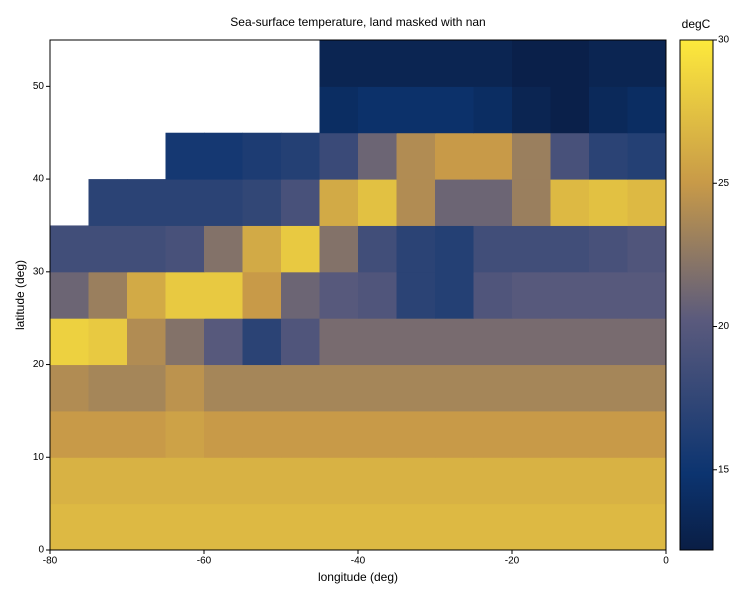 Image resolution: width=750 pixels, height=605 pixels. What do you see at coordinates (39, 364) in the screenshot?
I see `y-tick-label: 20` at bounding box center [39, 364].